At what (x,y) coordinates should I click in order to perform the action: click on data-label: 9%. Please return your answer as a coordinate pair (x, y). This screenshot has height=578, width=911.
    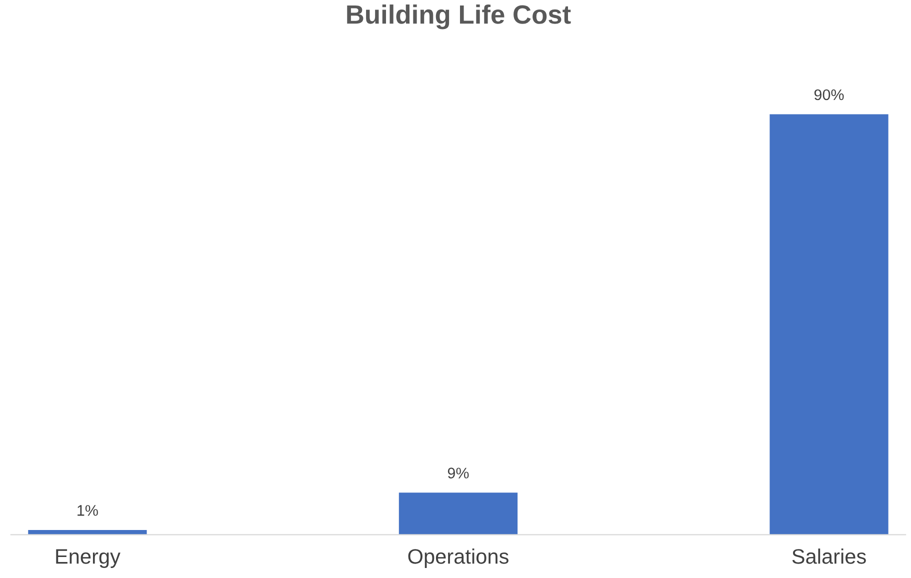
    Looking at the image, I should click on (458, 473).